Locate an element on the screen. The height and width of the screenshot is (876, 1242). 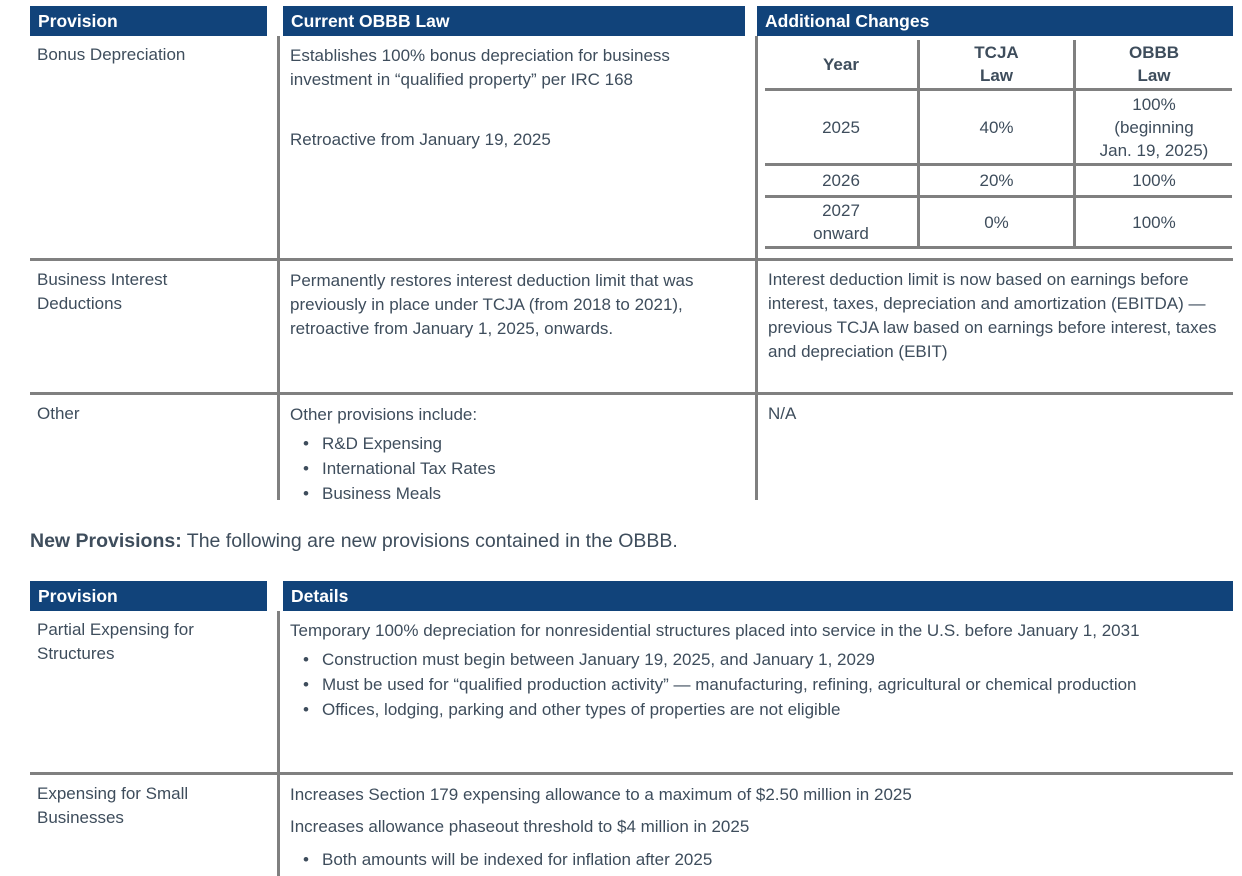
cell-provision-business-interest: Business Interest Deductions is located at coordinates (155, 326).